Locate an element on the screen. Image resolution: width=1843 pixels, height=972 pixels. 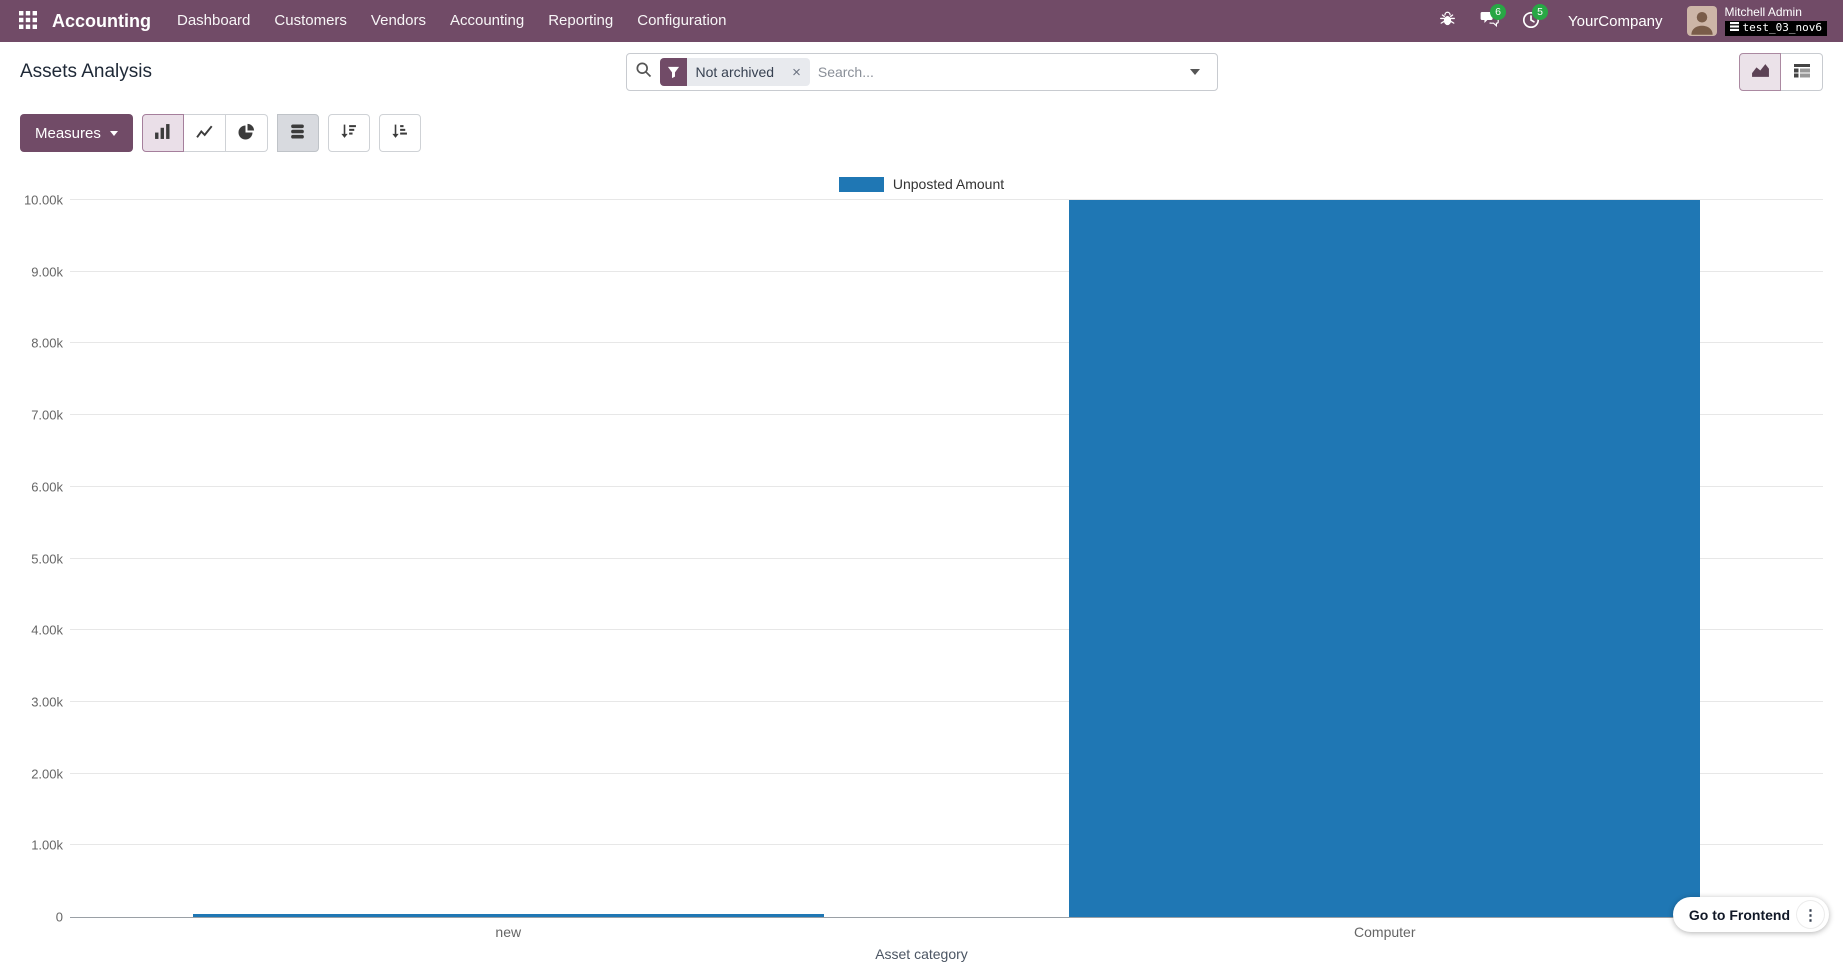
stacked-icon is located at coordinates (297, 133).